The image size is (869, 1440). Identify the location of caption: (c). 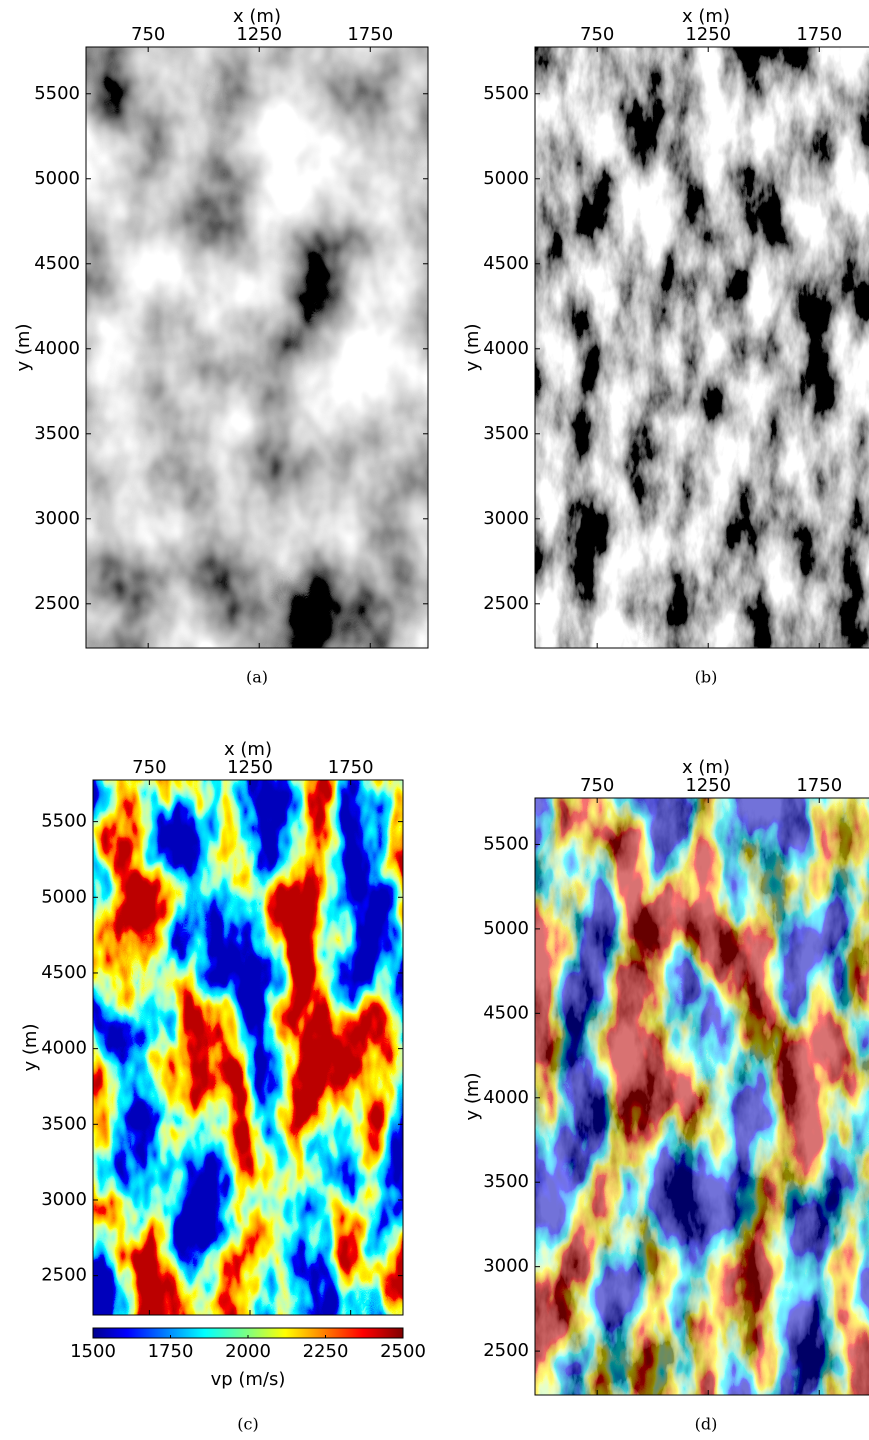
(247, 1424).